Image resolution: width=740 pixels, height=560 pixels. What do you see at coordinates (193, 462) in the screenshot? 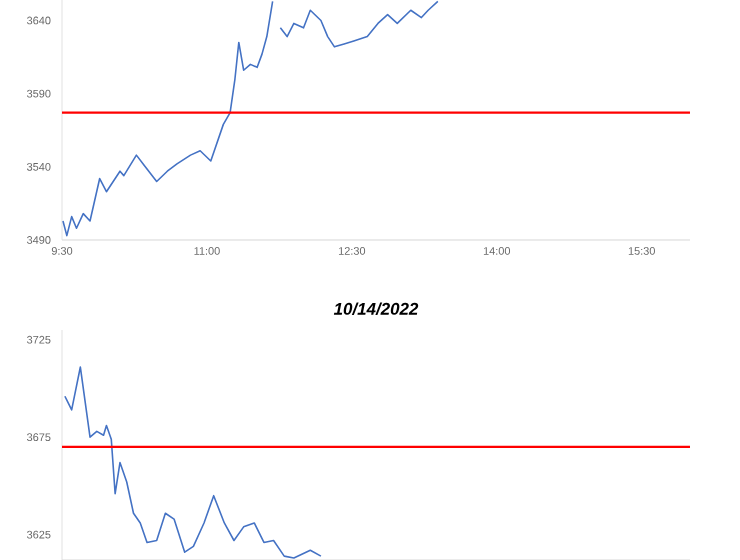
I see `line-series` at bounding box center [193, 462].